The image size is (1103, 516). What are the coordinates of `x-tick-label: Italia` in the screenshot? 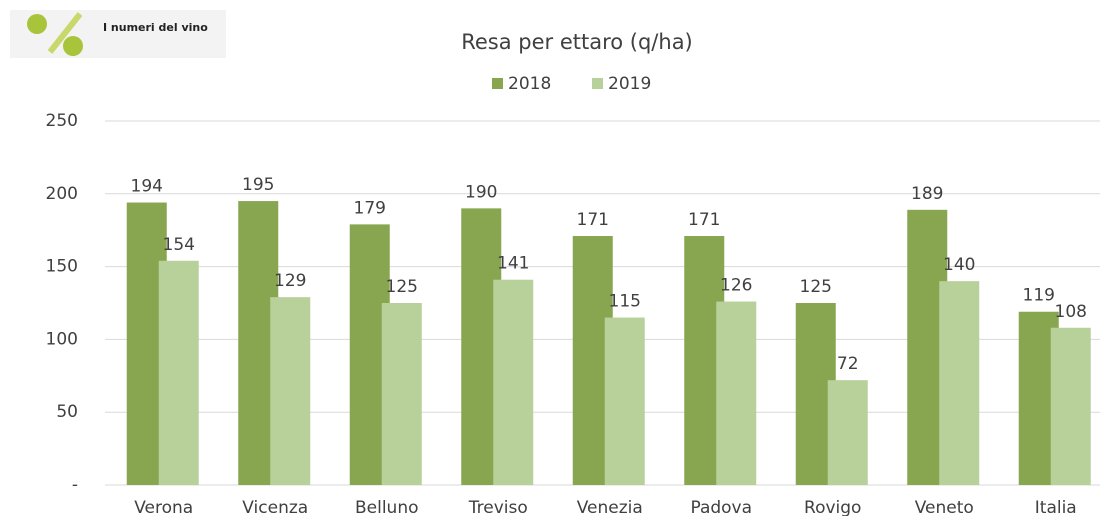 It's located at (1056, 507).